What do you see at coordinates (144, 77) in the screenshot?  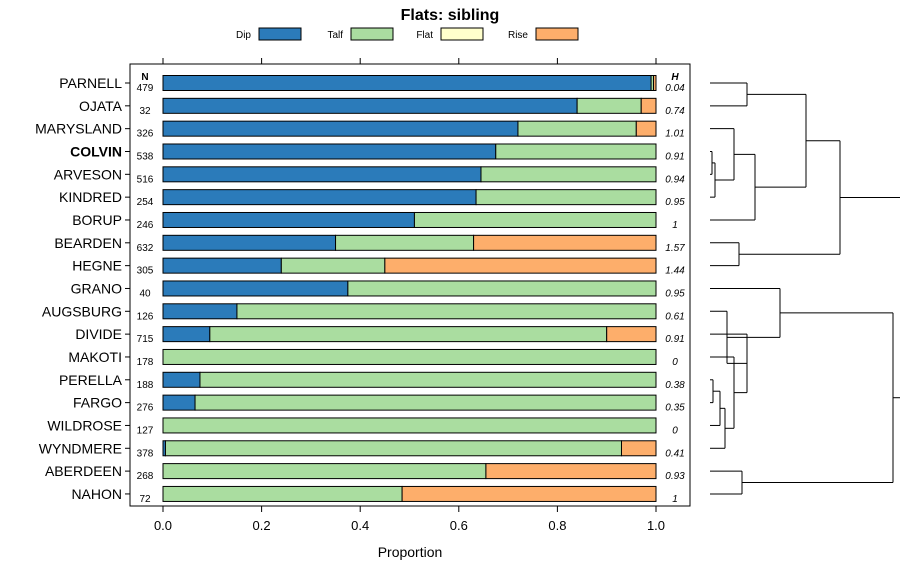 I see `n-column-header: N` at bounding box center [144, 77].